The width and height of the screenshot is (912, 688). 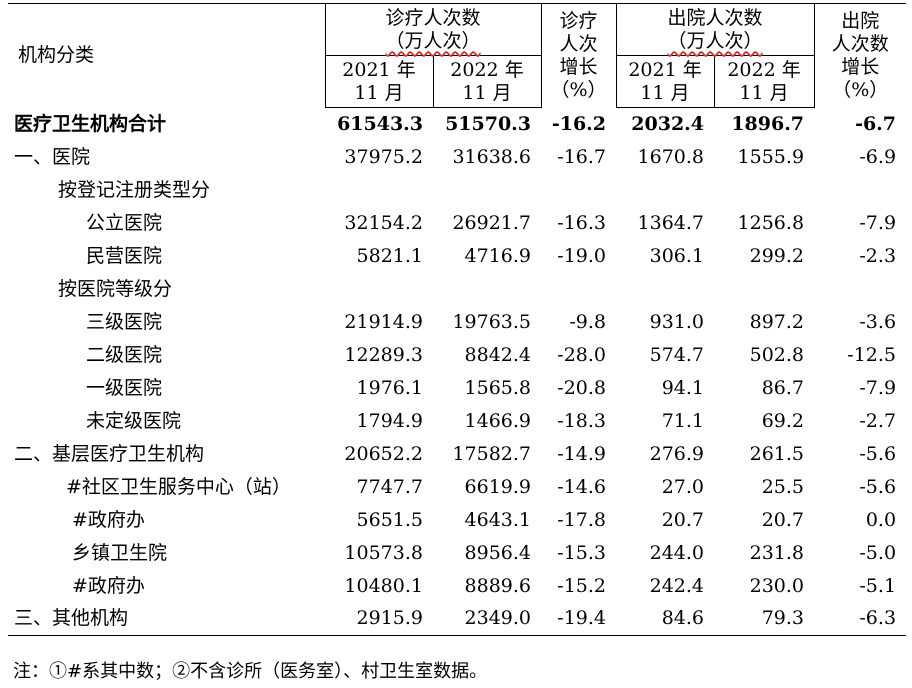 What do you see at coordinates (582, 156) in the screenshot?
I see `cell-visits-growth: -16.7` at bounding box center [582, 156].